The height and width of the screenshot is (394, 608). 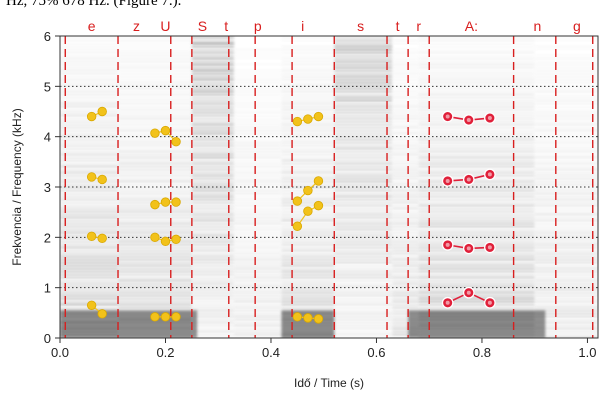 I want to click on x-tick-label: 0.4, so click(x=271, y=352).